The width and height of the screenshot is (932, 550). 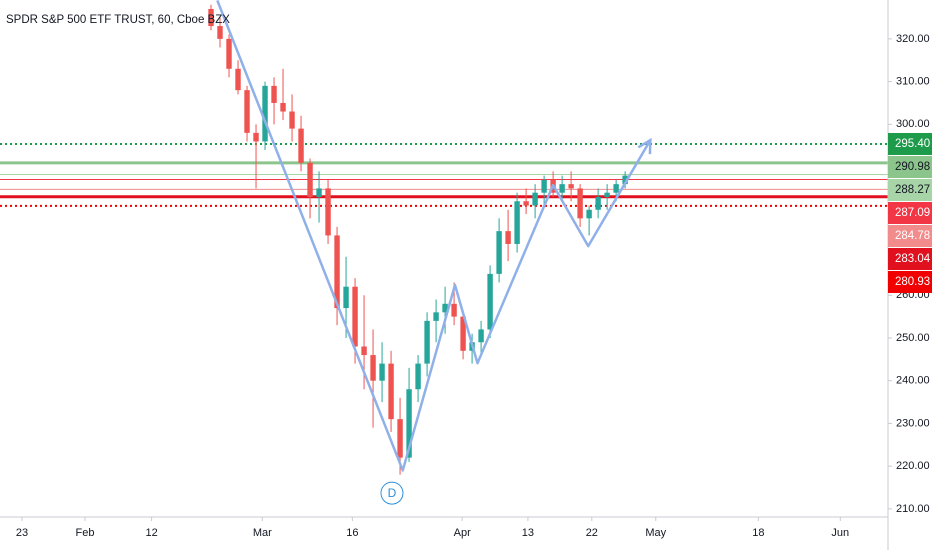 I want to click on x-tick-label: 12, so click(x=151, y=533).